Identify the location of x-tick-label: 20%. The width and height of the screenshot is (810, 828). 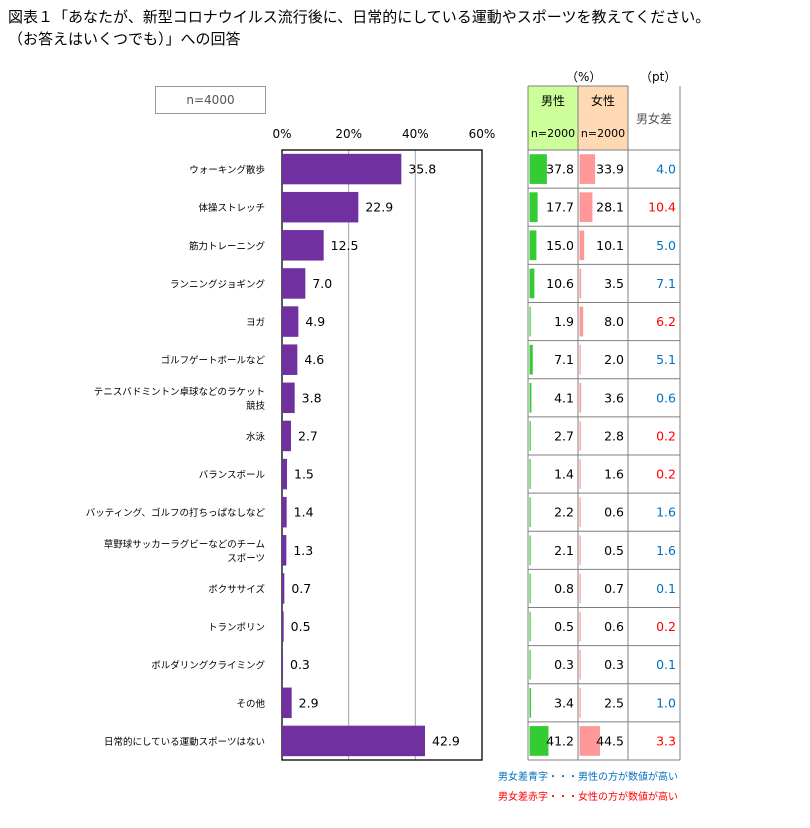
(348, 134).